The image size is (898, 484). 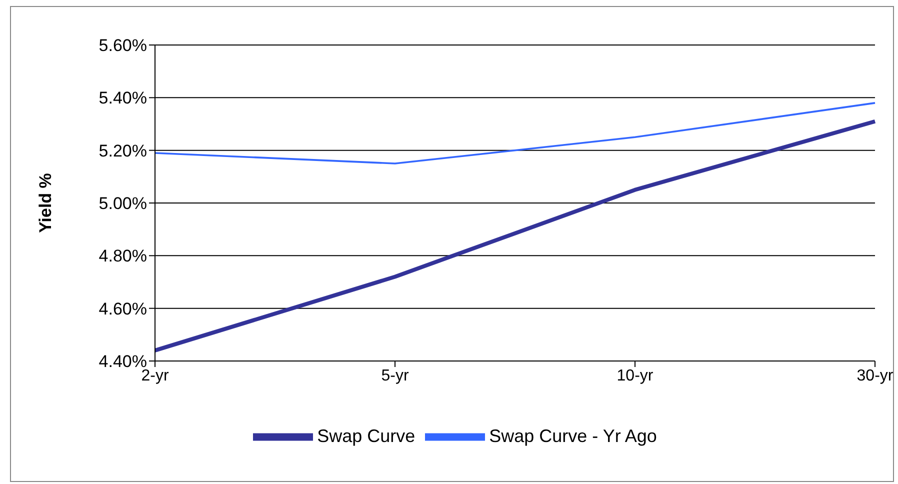 What do you see at coordinates (122, 46) in the screenshot?
I see `y-tick-label: 5.60%` at bounding box center [122, 46].